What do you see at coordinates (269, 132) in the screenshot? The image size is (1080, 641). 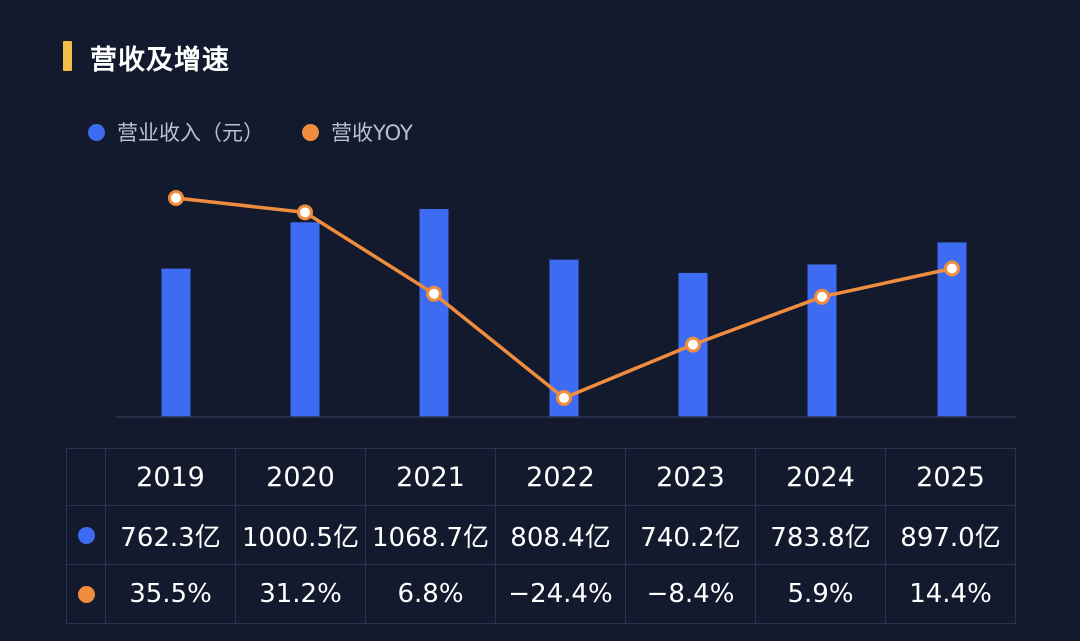 I see `legend: 营业收入（元） 营收YOY` at bounding box center [269, 132].